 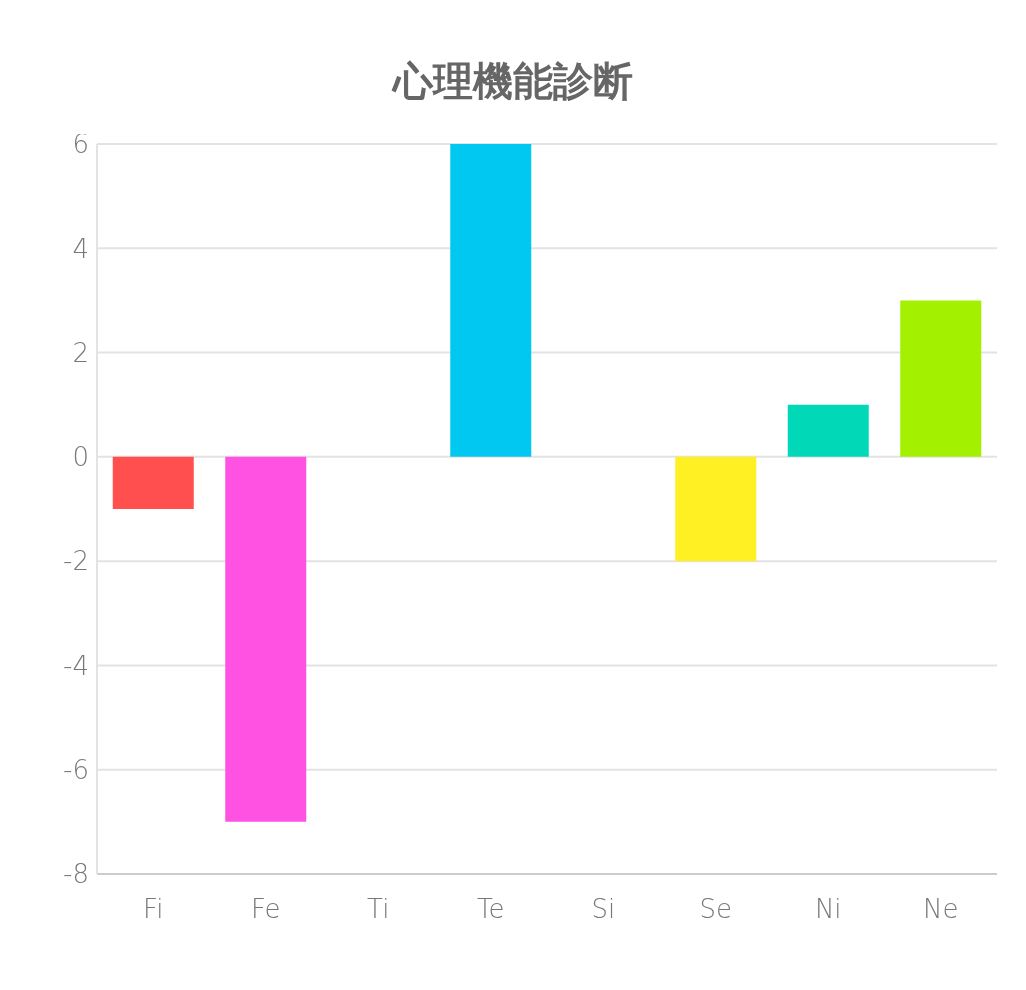 I want to click on x-tick-label: Si, so click(x=603, y=909).